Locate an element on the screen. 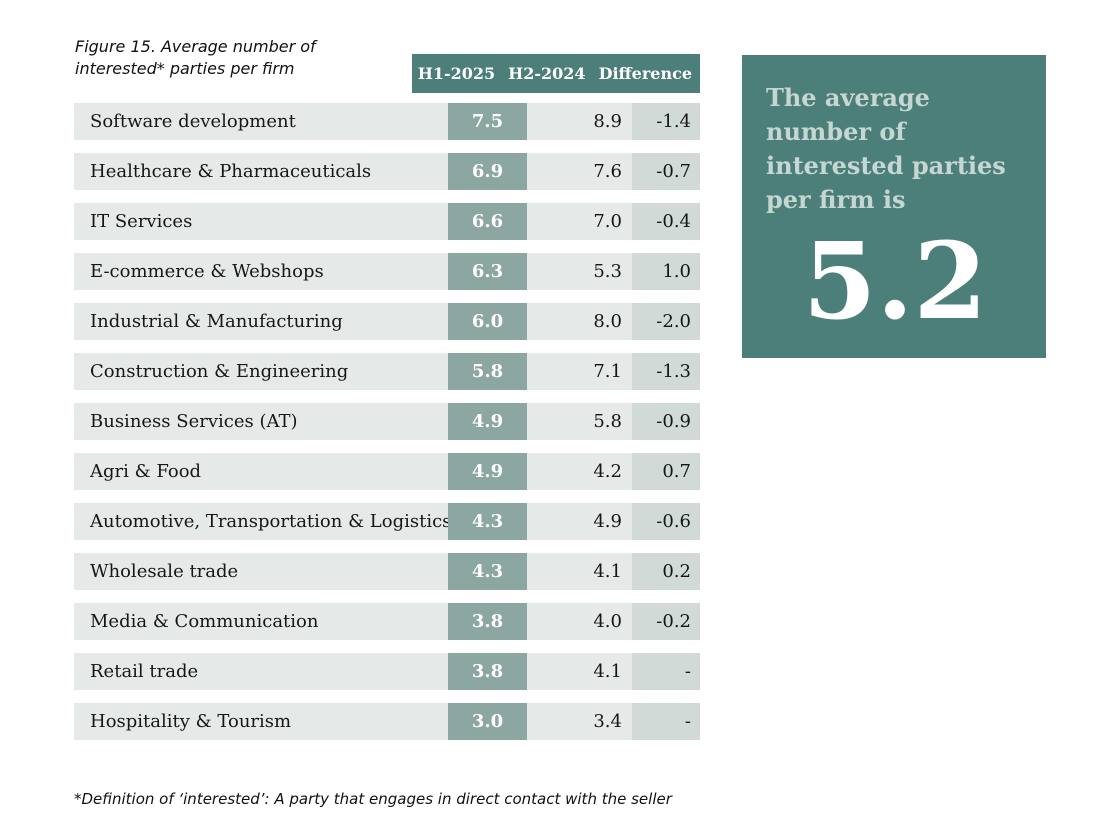 The height and width of the screenshot is (836, 1104). table-row: Business Services (AT) 4.9 5.8 -0.9 is located at coordinates (387, 421).